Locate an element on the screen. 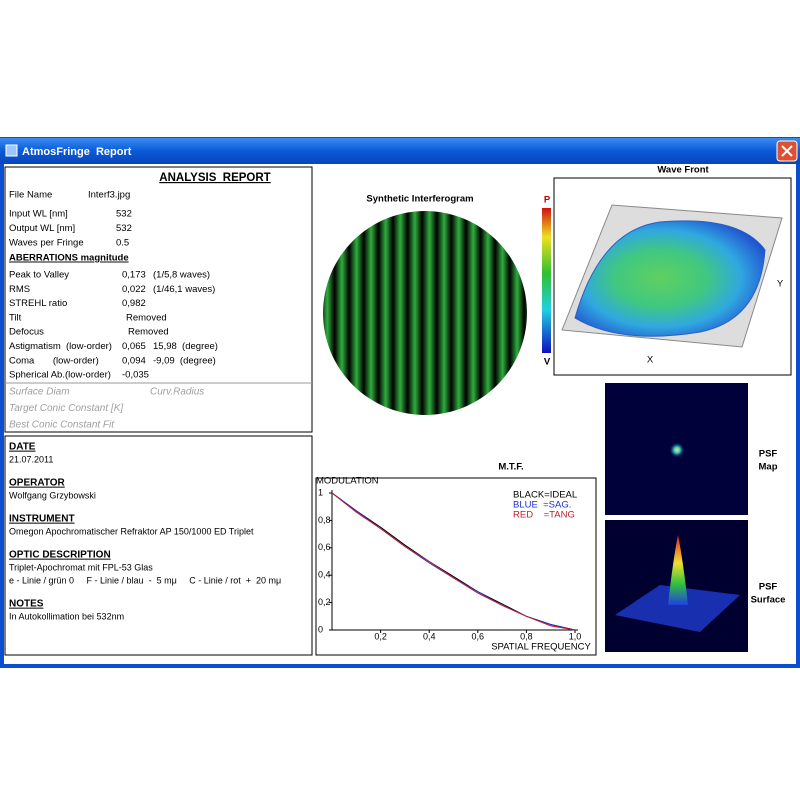  field-label: Output WL [nm] is located at coordinates (42, 228).